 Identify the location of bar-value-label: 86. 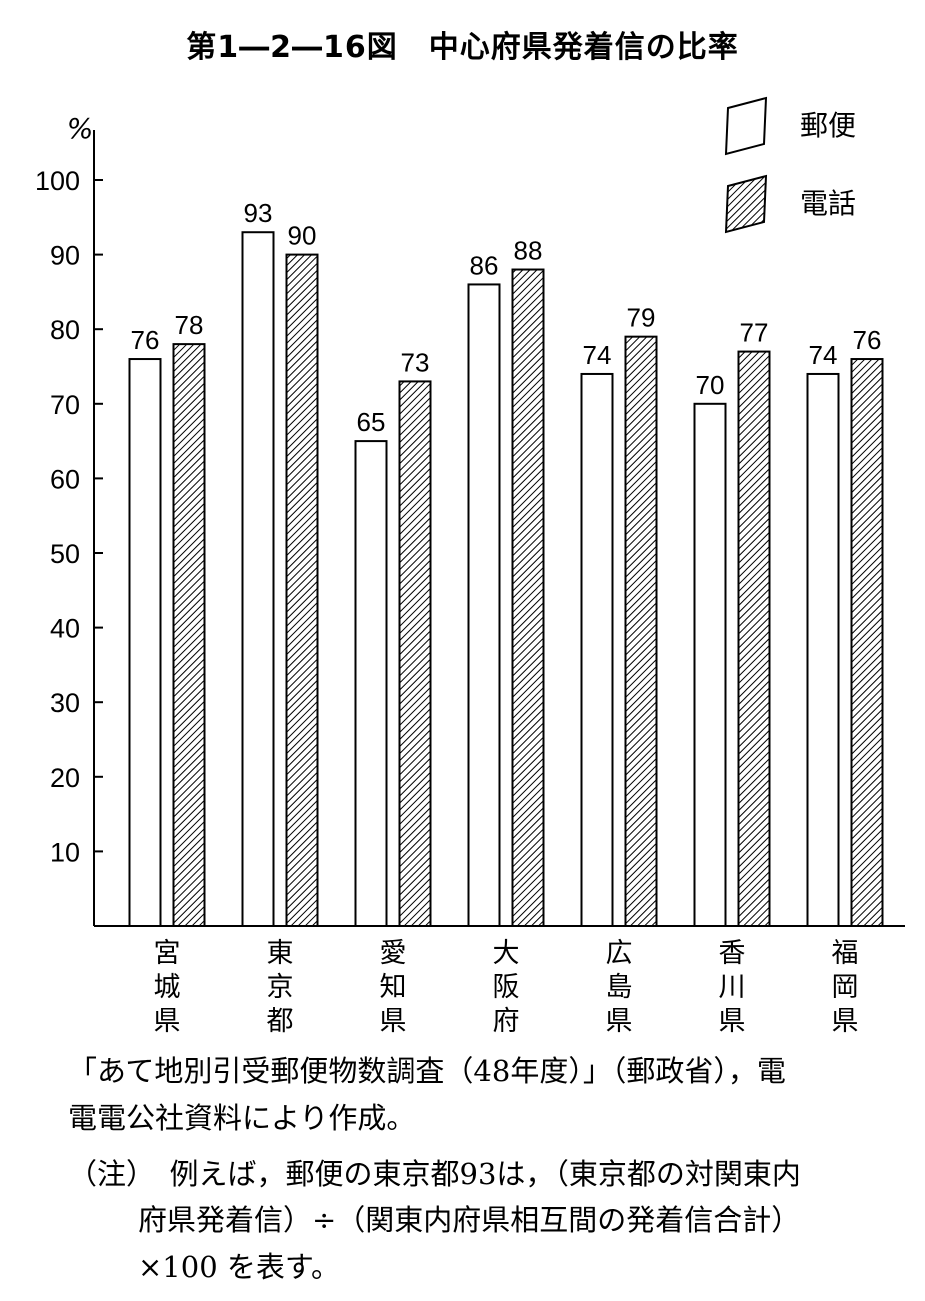
(484, 265).